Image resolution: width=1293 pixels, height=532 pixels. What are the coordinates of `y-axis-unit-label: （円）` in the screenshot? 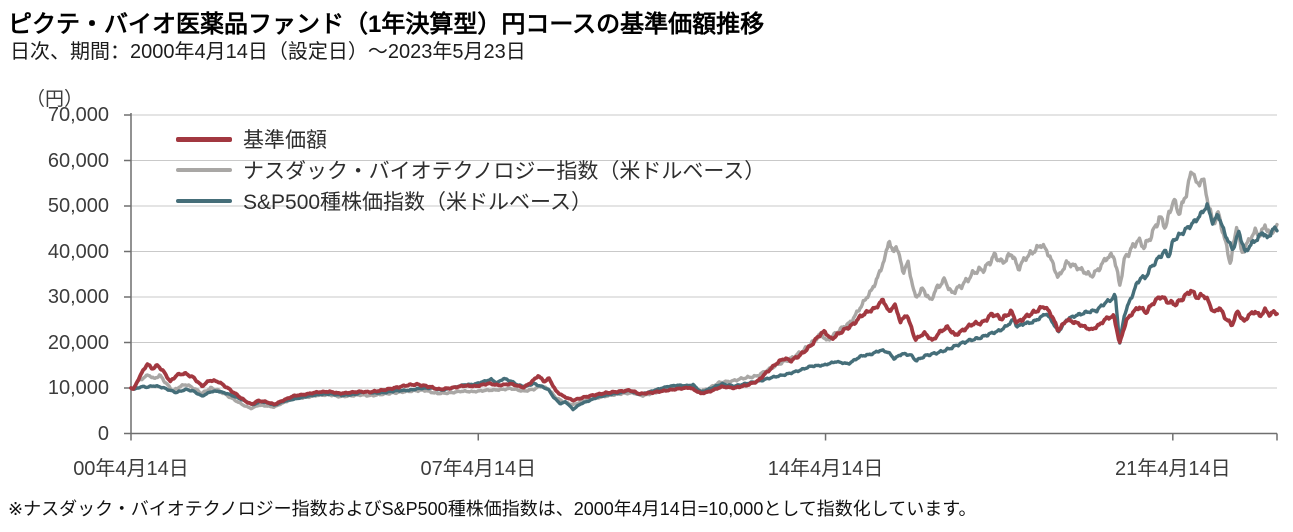 It's located at (55, 99).